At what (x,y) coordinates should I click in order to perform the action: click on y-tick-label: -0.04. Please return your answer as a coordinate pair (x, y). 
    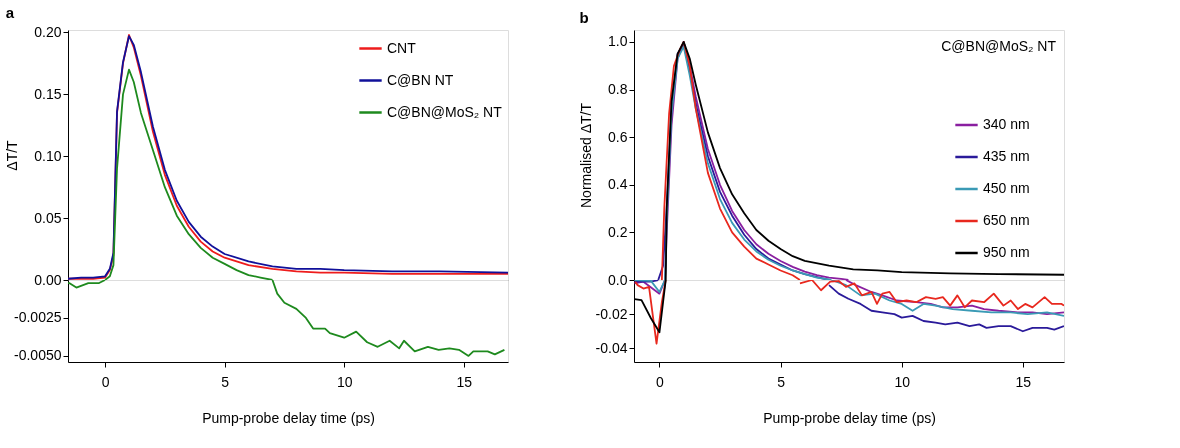
    Looking at the image, I should click on (611, 347).